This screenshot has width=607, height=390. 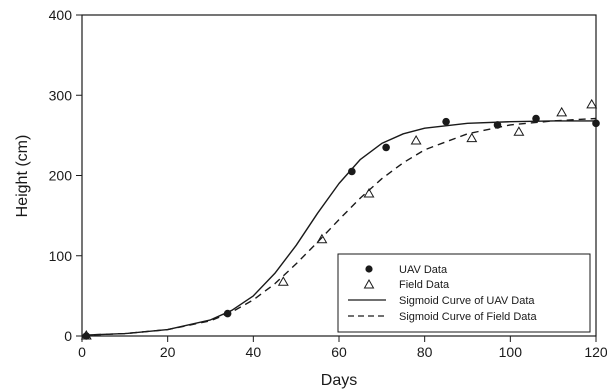 What do you see at coordinates (61, 95) in the screenshot?
I see `y-tick-label: 300` at bounding box center [61, 95].